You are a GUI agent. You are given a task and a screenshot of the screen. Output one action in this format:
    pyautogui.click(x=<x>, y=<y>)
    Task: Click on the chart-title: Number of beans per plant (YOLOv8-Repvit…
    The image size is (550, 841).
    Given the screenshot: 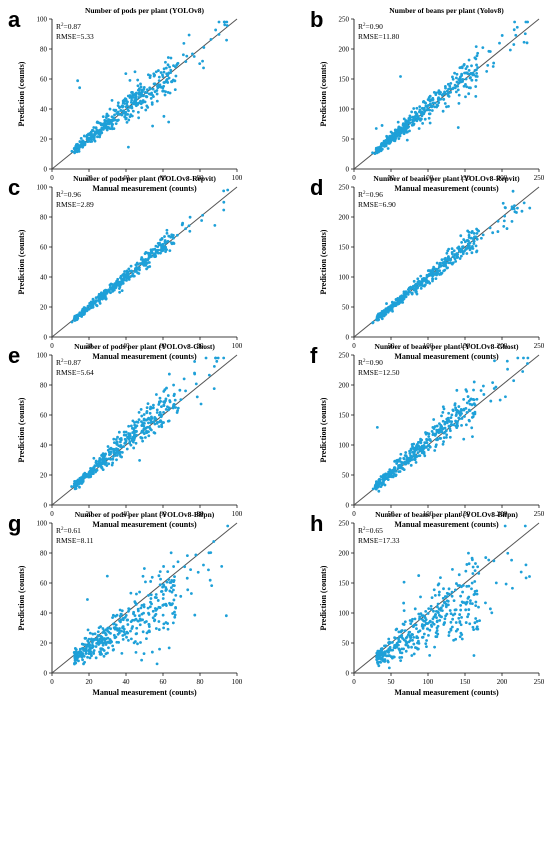 What is the action you would take?
    pyautogui.click(x=446, y=178)
    